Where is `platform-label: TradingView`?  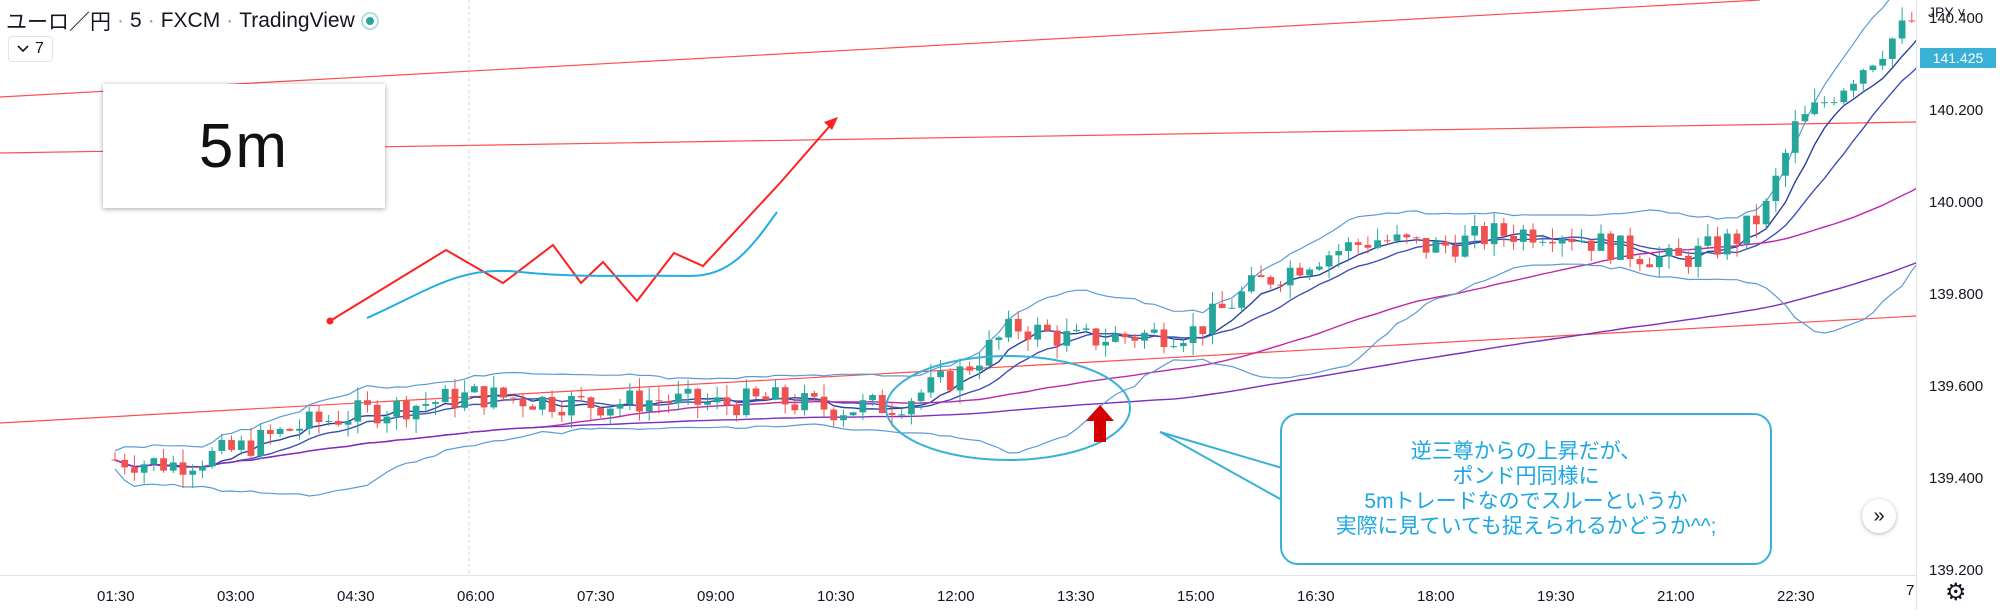
platform-label: TradingView is located at coordinates (297, 20).